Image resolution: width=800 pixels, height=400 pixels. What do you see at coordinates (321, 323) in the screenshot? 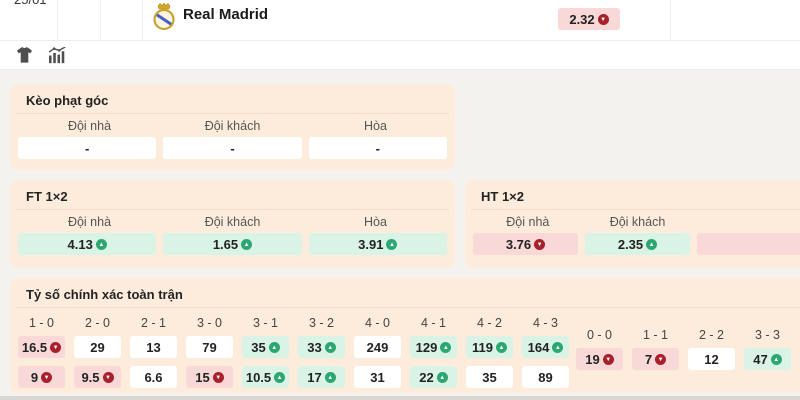
I see `score-label: 3 - 2` at bounding box center [321, 323].